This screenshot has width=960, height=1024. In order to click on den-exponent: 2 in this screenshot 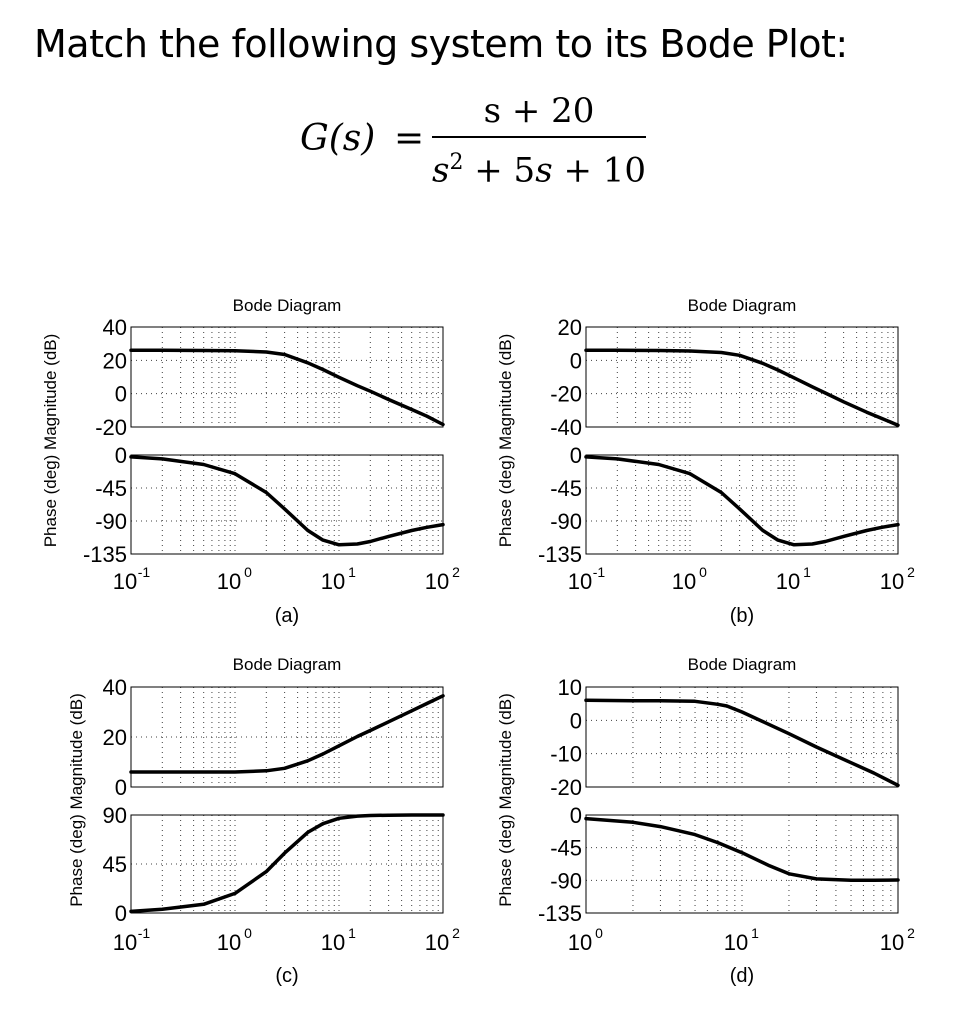, I will do `click(456, 162)`.